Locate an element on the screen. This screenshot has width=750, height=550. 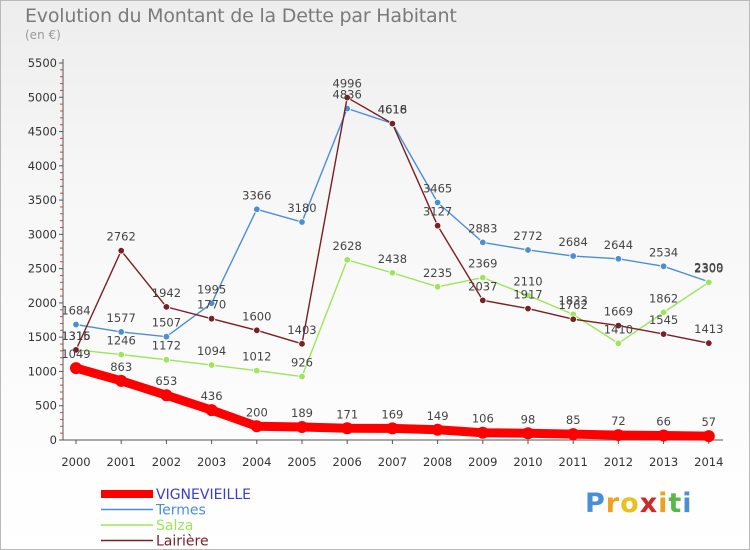
data-label: 2772 is located at coordinates (527, 236).